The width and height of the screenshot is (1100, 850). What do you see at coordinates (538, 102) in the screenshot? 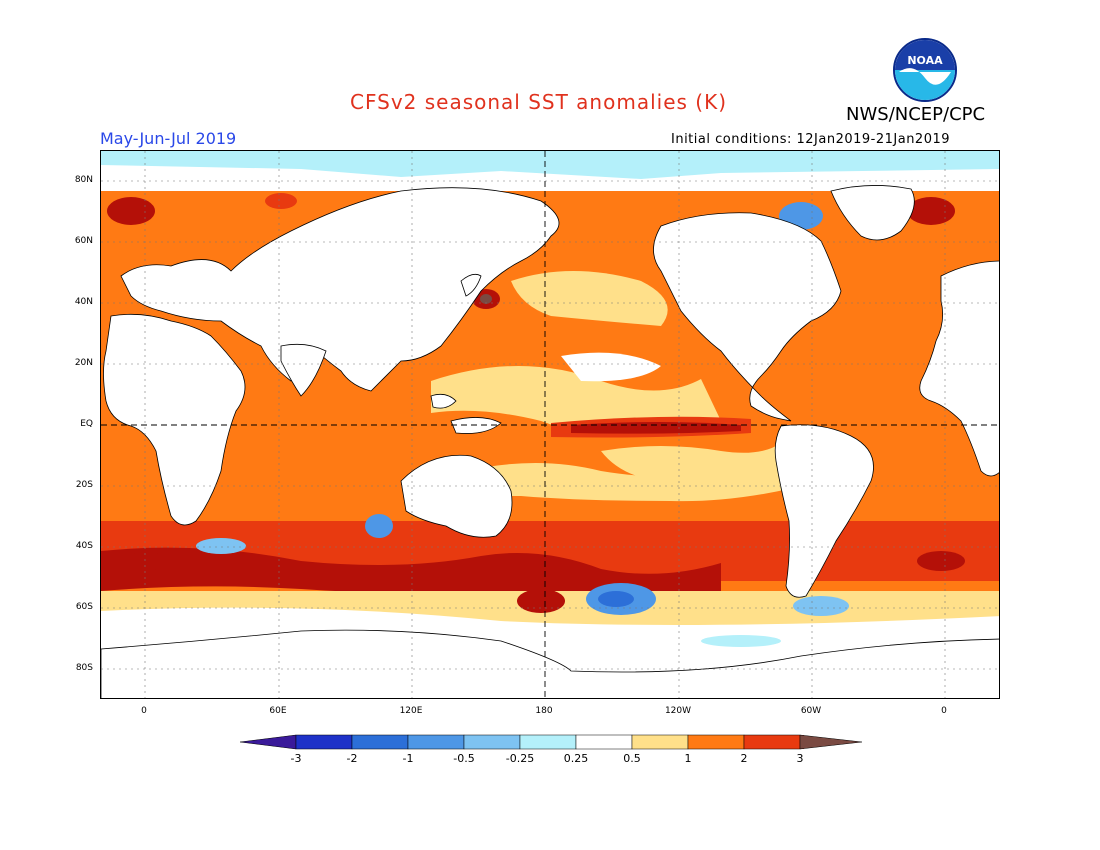
I see `map-title: CFSv2 seasonal SST anomalies (K)` at bounding box center [538, 102].